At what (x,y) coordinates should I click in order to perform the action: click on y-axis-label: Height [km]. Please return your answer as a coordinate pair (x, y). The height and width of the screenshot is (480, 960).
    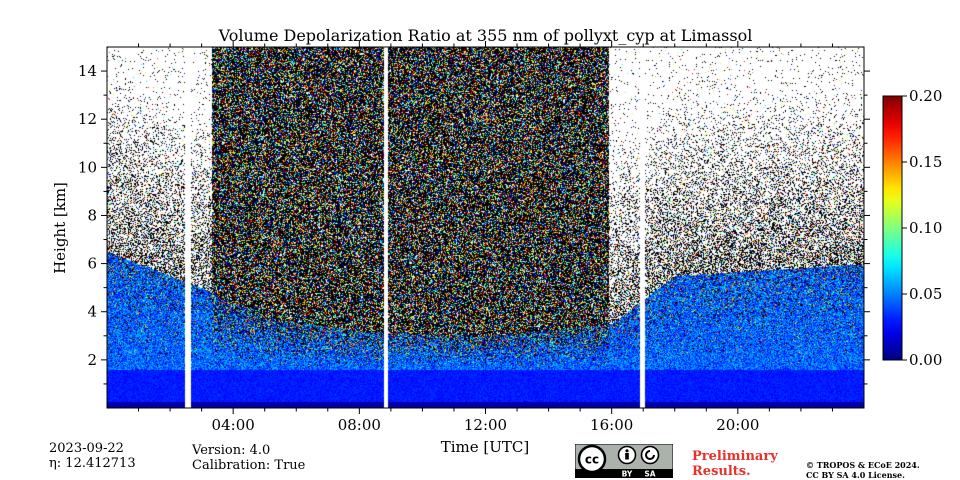
    Looking at the image, I should click on (60, 228).